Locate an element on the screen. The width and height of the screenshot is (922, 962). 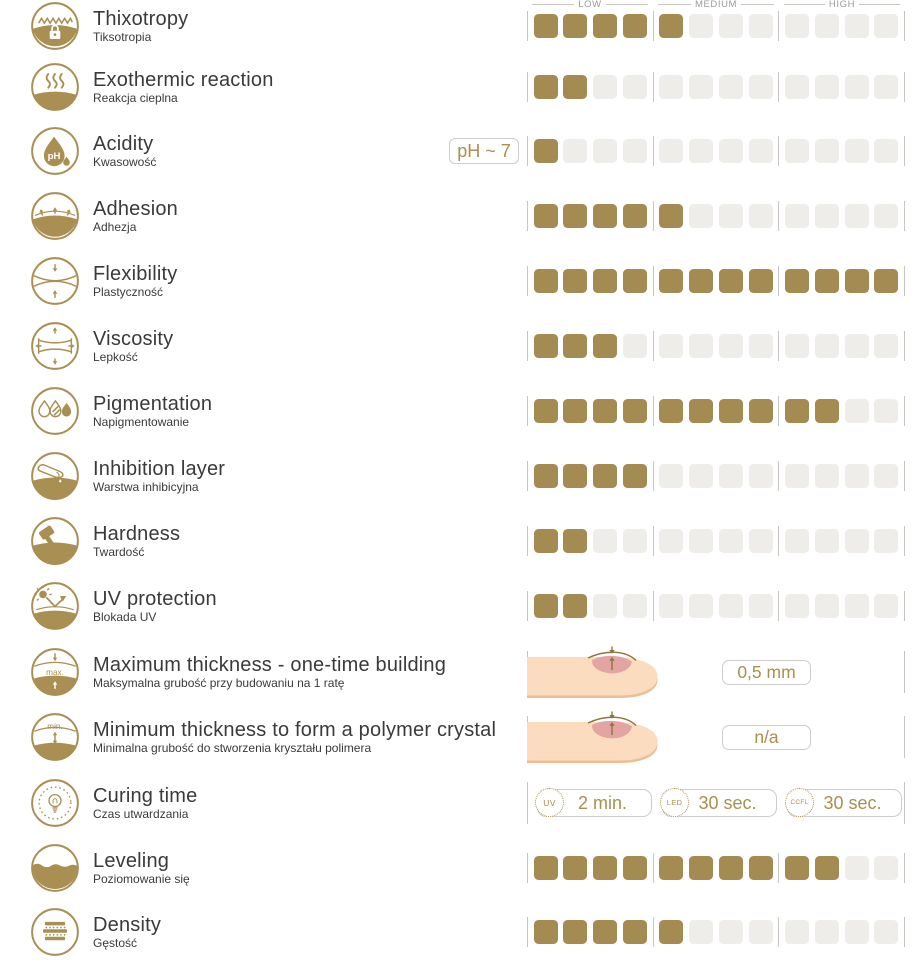
property-labels: Thixotropy Tiksotropia is located at coordinates (140, 26).